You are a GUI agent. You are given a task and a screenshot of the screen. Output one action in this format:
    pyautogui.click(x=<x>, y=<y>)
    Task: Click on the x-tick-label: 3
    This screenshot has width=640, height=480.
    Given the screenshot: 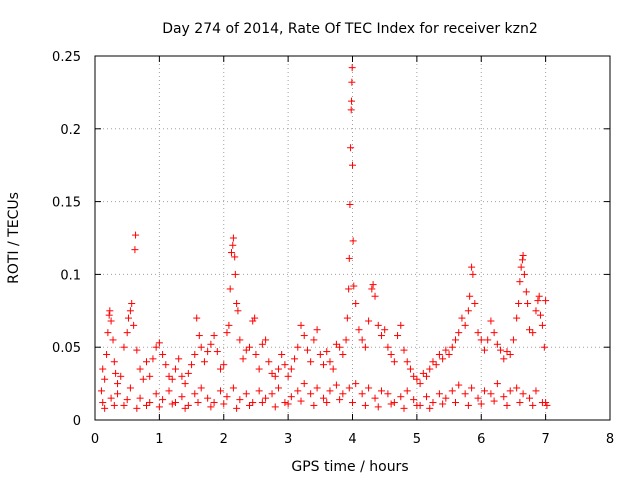 What is the action you would take?
    pyautogui.click(x=288, y=439)
    